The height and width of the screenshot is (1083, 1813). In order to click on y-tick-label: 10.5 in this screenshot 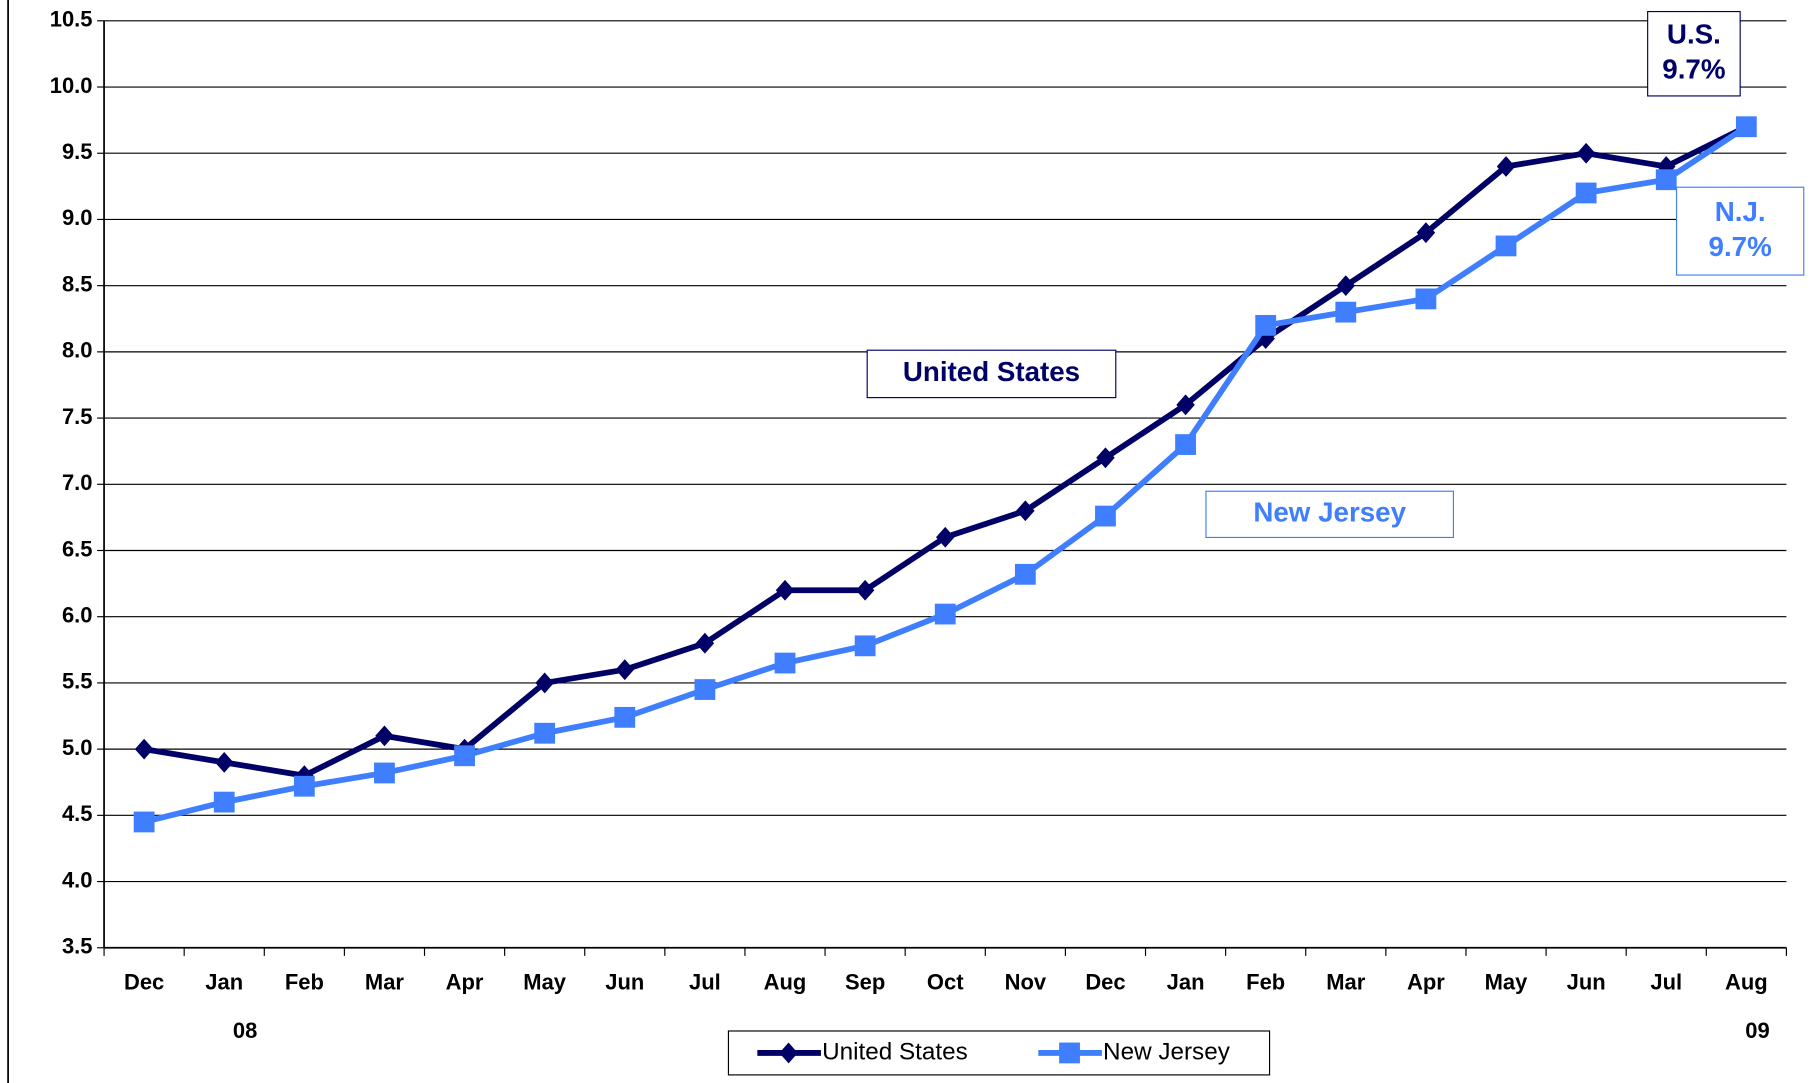, I will do `click(71, 19)`.